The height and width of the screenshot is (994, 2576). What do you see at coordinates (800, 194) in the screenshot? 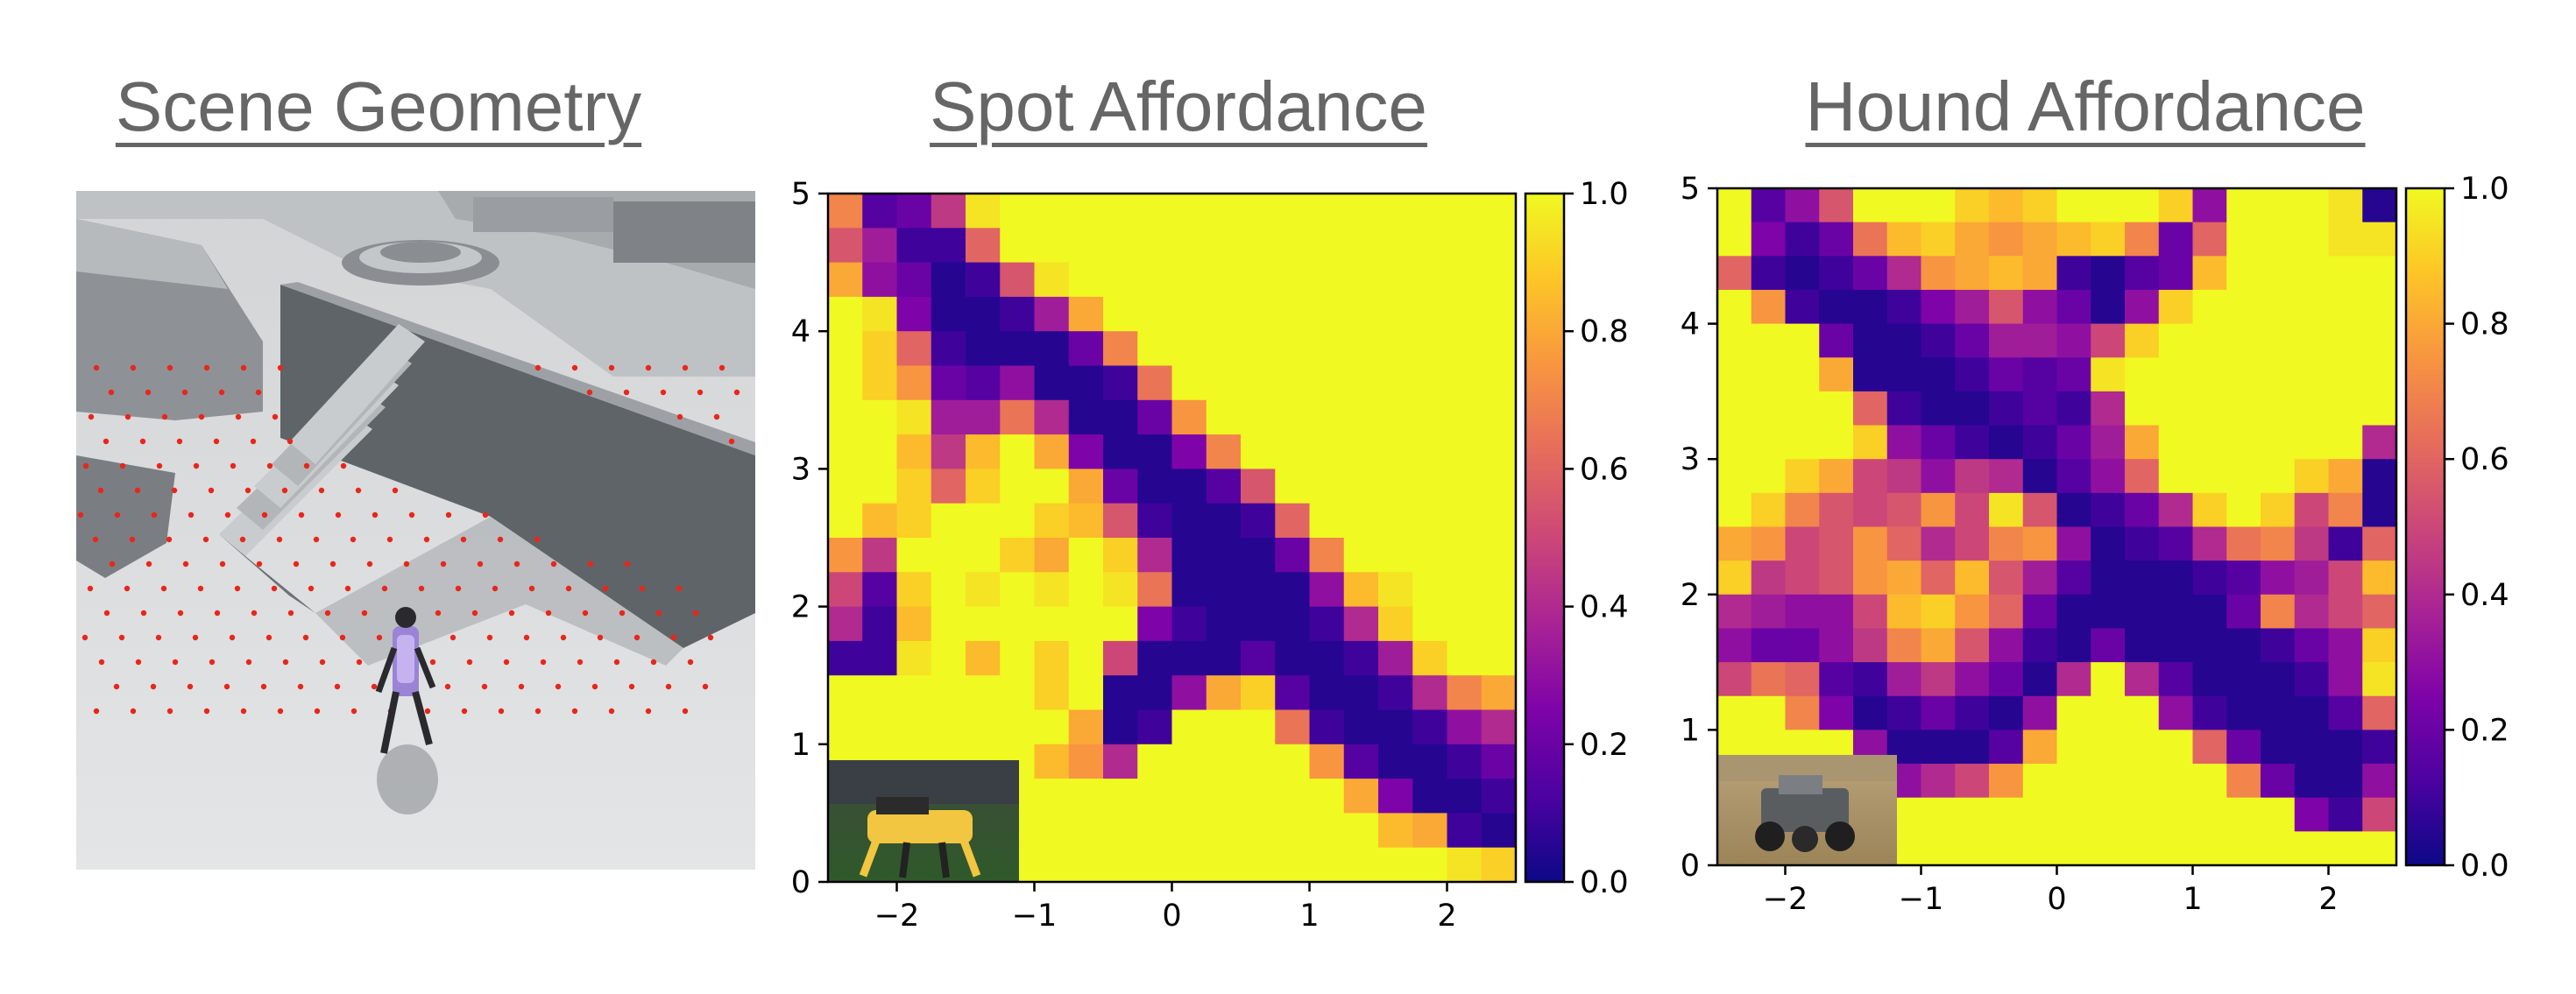
I see `spot-ytick-label: 5` at bounding box center [800, 194].